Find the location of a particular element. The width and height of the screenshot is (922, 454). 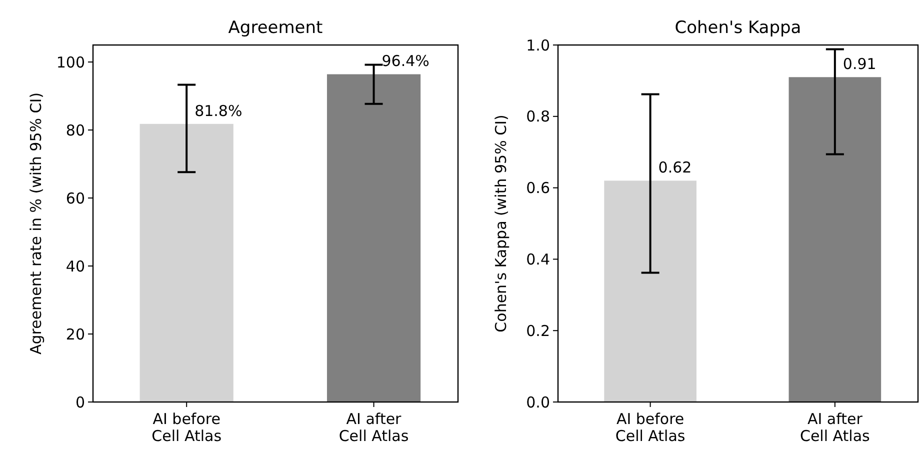

chart-title: Cohen's Kappa is located at coordinates (738, 28).